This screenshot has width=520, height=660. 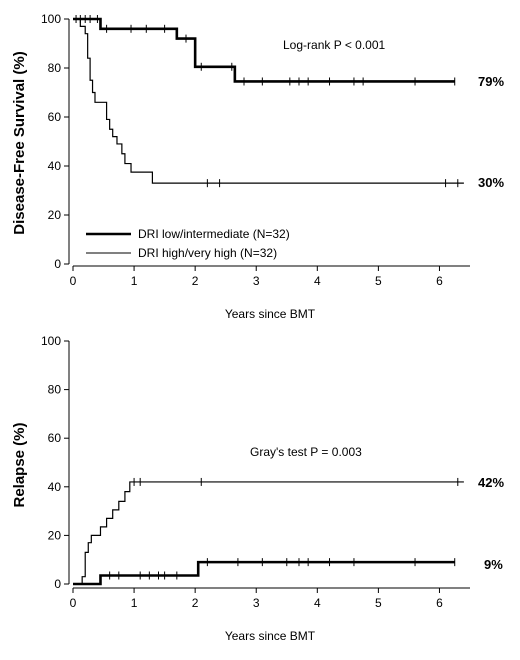 I want to click on end-label-low-intermediate: 79%, so click(x=491, y=81).